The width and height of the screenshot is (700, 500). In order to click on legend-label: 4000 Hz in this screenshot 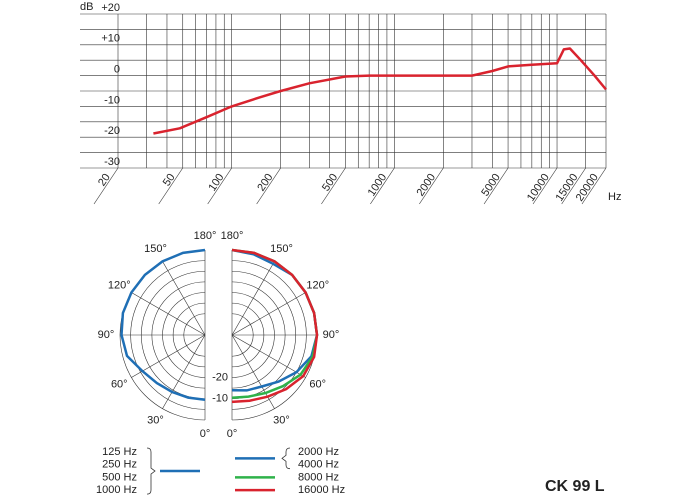, I will do `click(318, 465)`.